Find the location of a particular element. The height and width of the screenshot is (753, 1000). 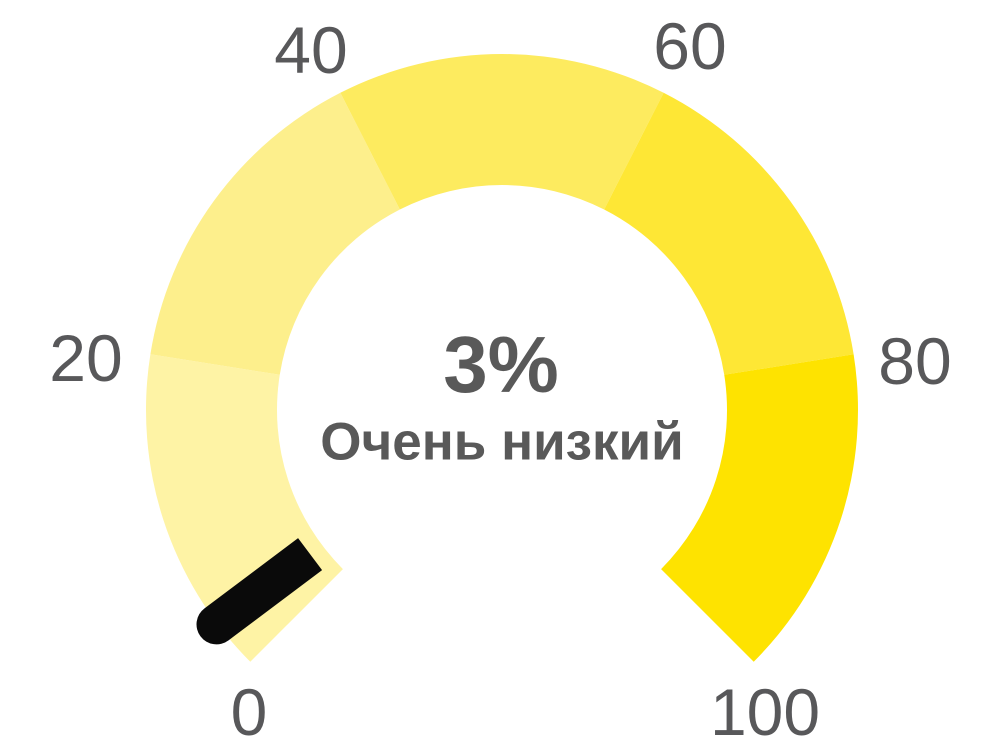

tick-label-60: 60 is located at coordinates (690, 46).